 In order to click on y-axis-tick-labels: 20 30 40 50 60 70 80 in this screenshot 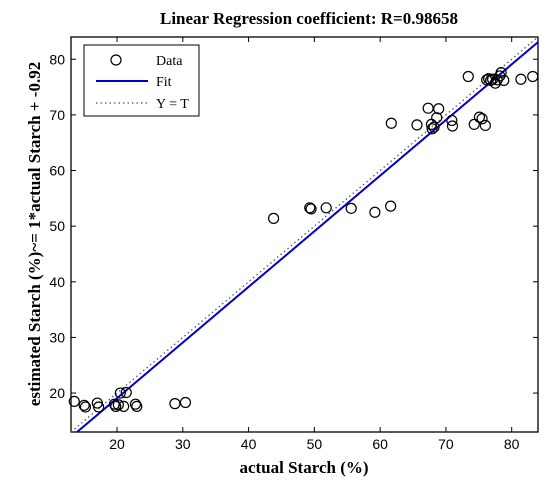, I will do `click(57, 226)`.